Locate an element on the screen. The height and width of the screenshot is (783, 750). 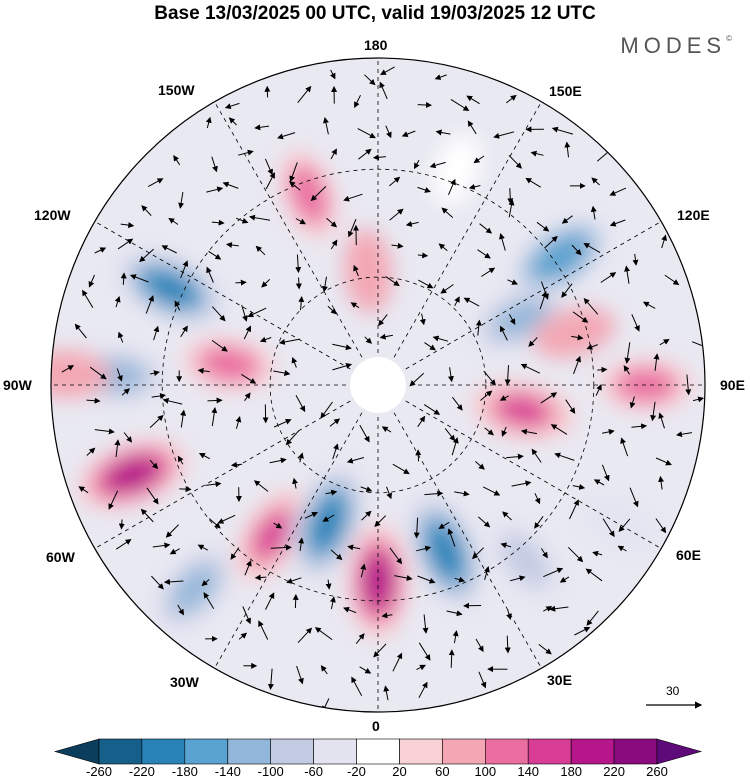
label-180: 180 is located at coordinates (376, 45).